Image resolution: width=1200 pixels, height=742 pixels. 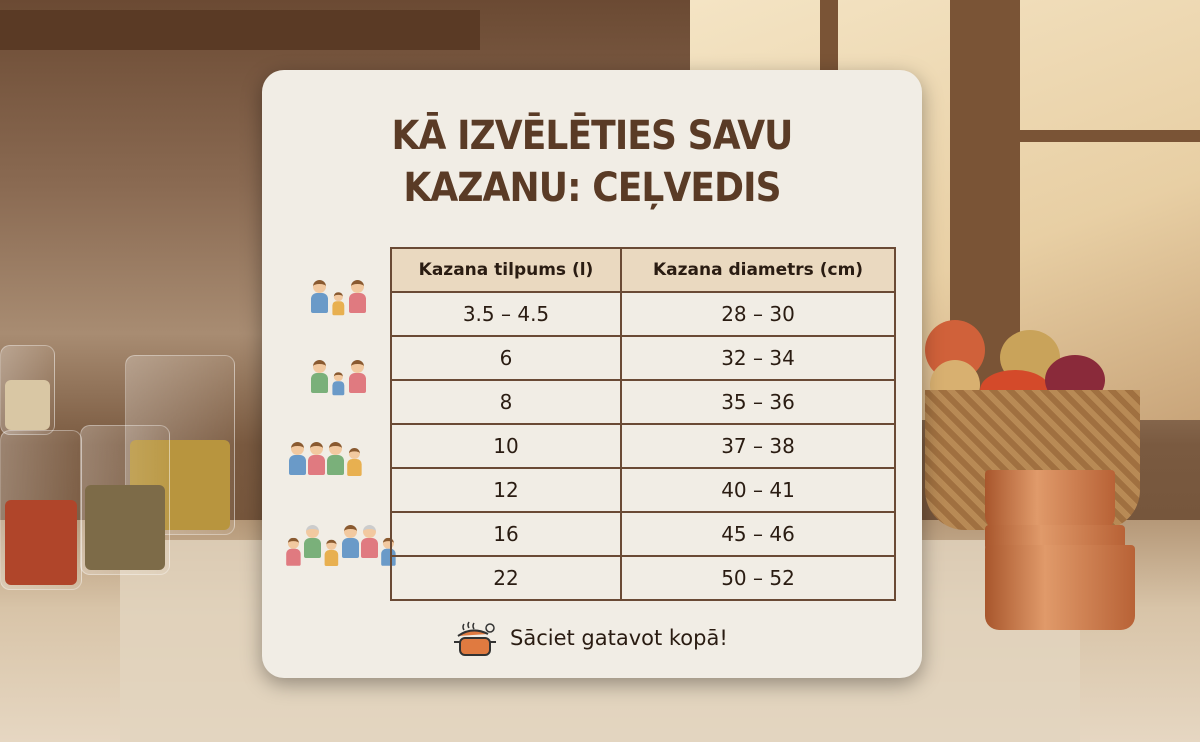 I want to click on family-icon-medium, so click(x=325, y=459).